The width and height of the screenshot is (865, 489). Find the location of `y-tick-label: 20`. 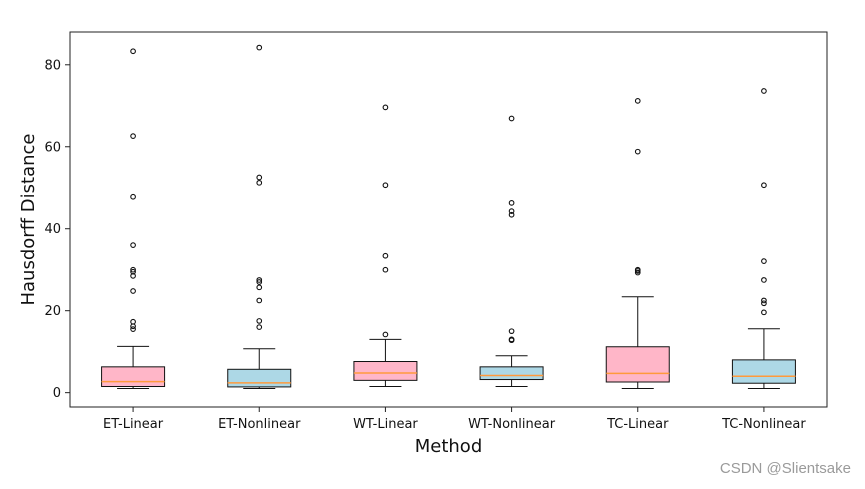

y-tick-label: 20 is located at coordinates (52, 311).